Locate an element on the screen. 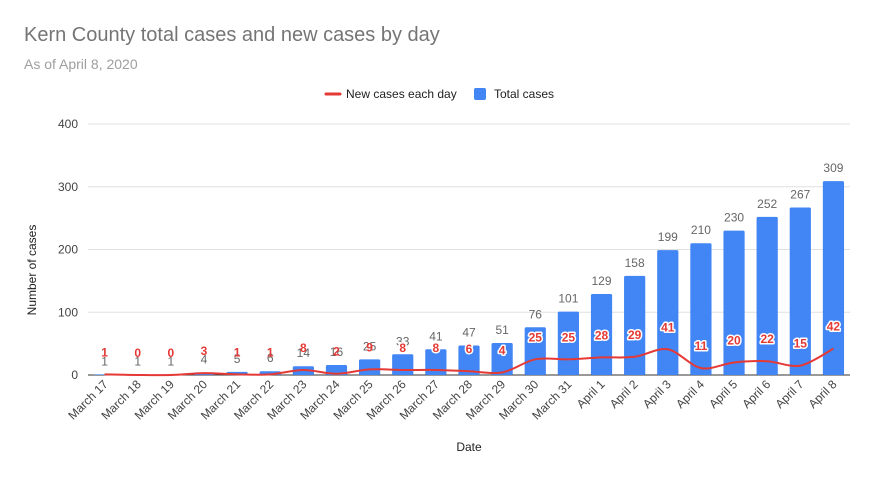 The height and width of the screenshot is (478, 880). y-tick-label: 0 is located at coordinates (74, 375).